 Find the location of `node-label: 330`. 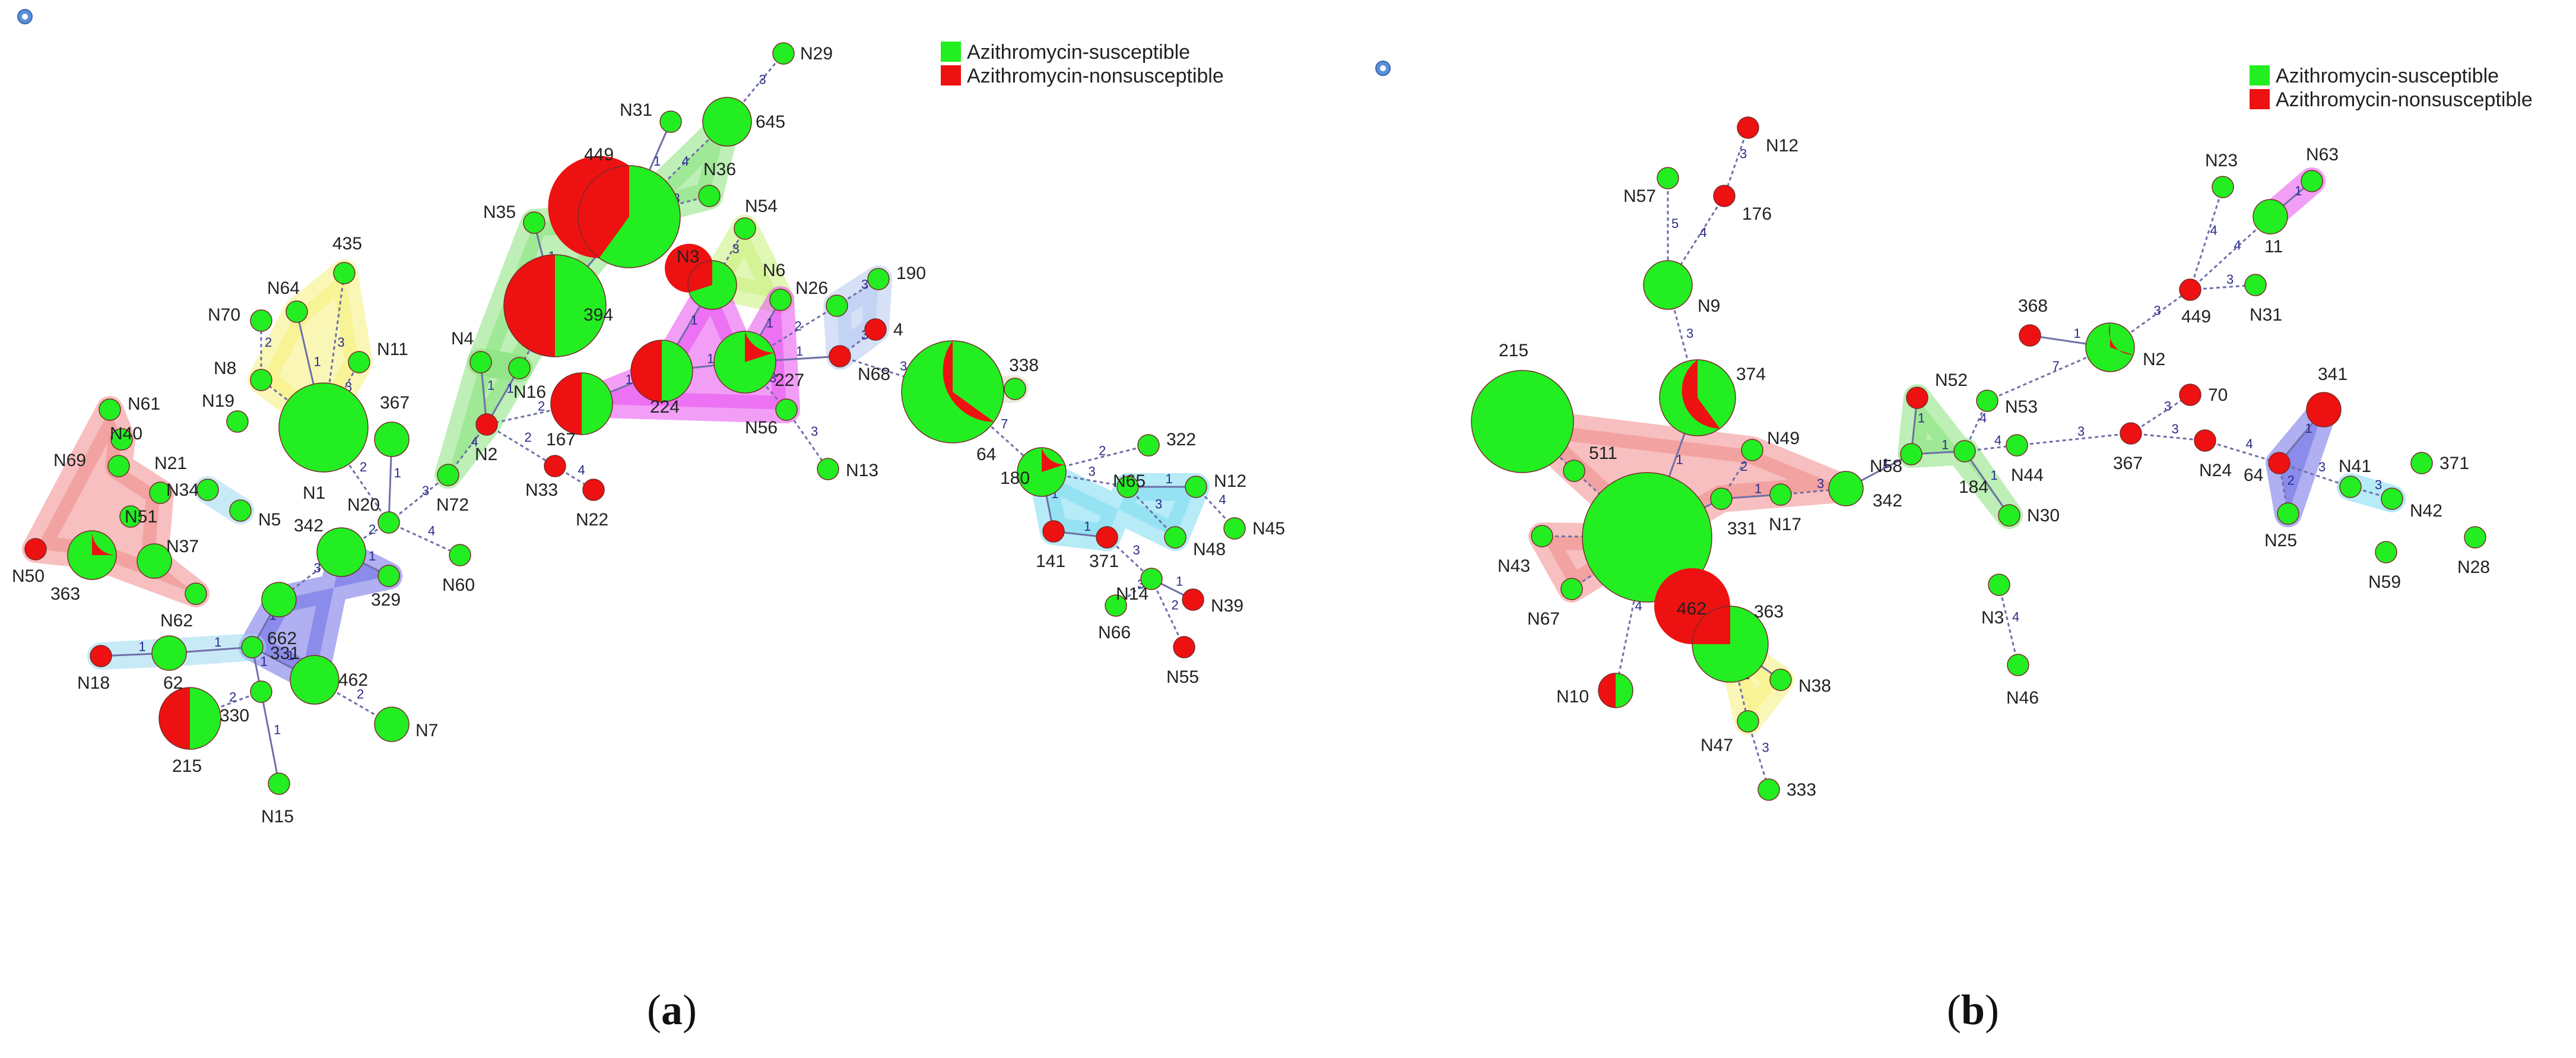

node-label: 330 is located at coordinates (234, 716).